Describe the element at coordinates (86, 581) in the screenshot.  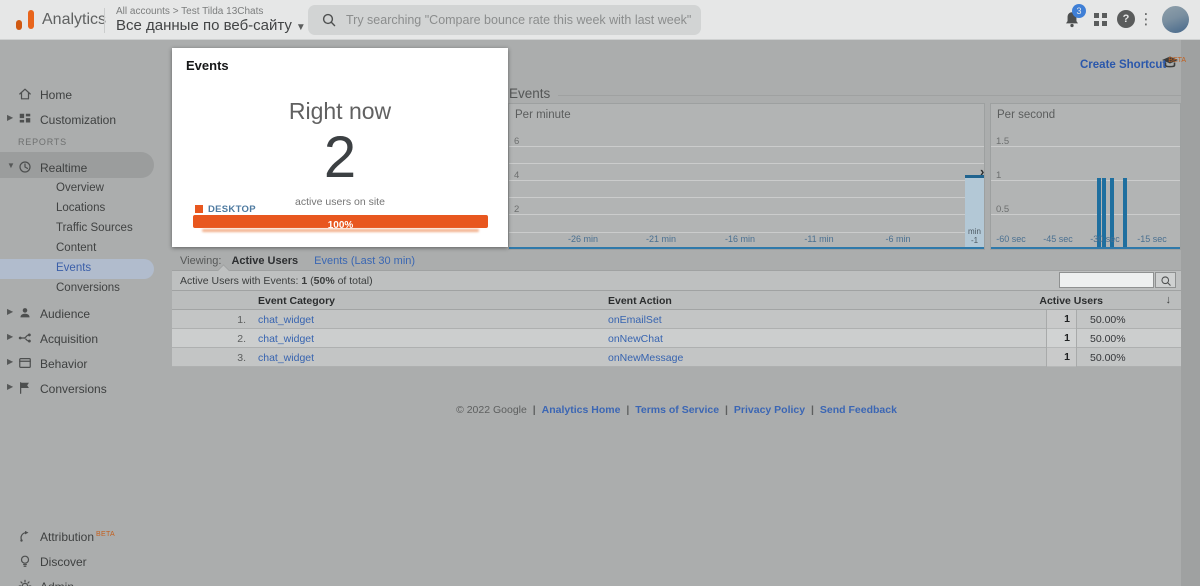
I see `sidebar-item-admin: Admin` at that location.